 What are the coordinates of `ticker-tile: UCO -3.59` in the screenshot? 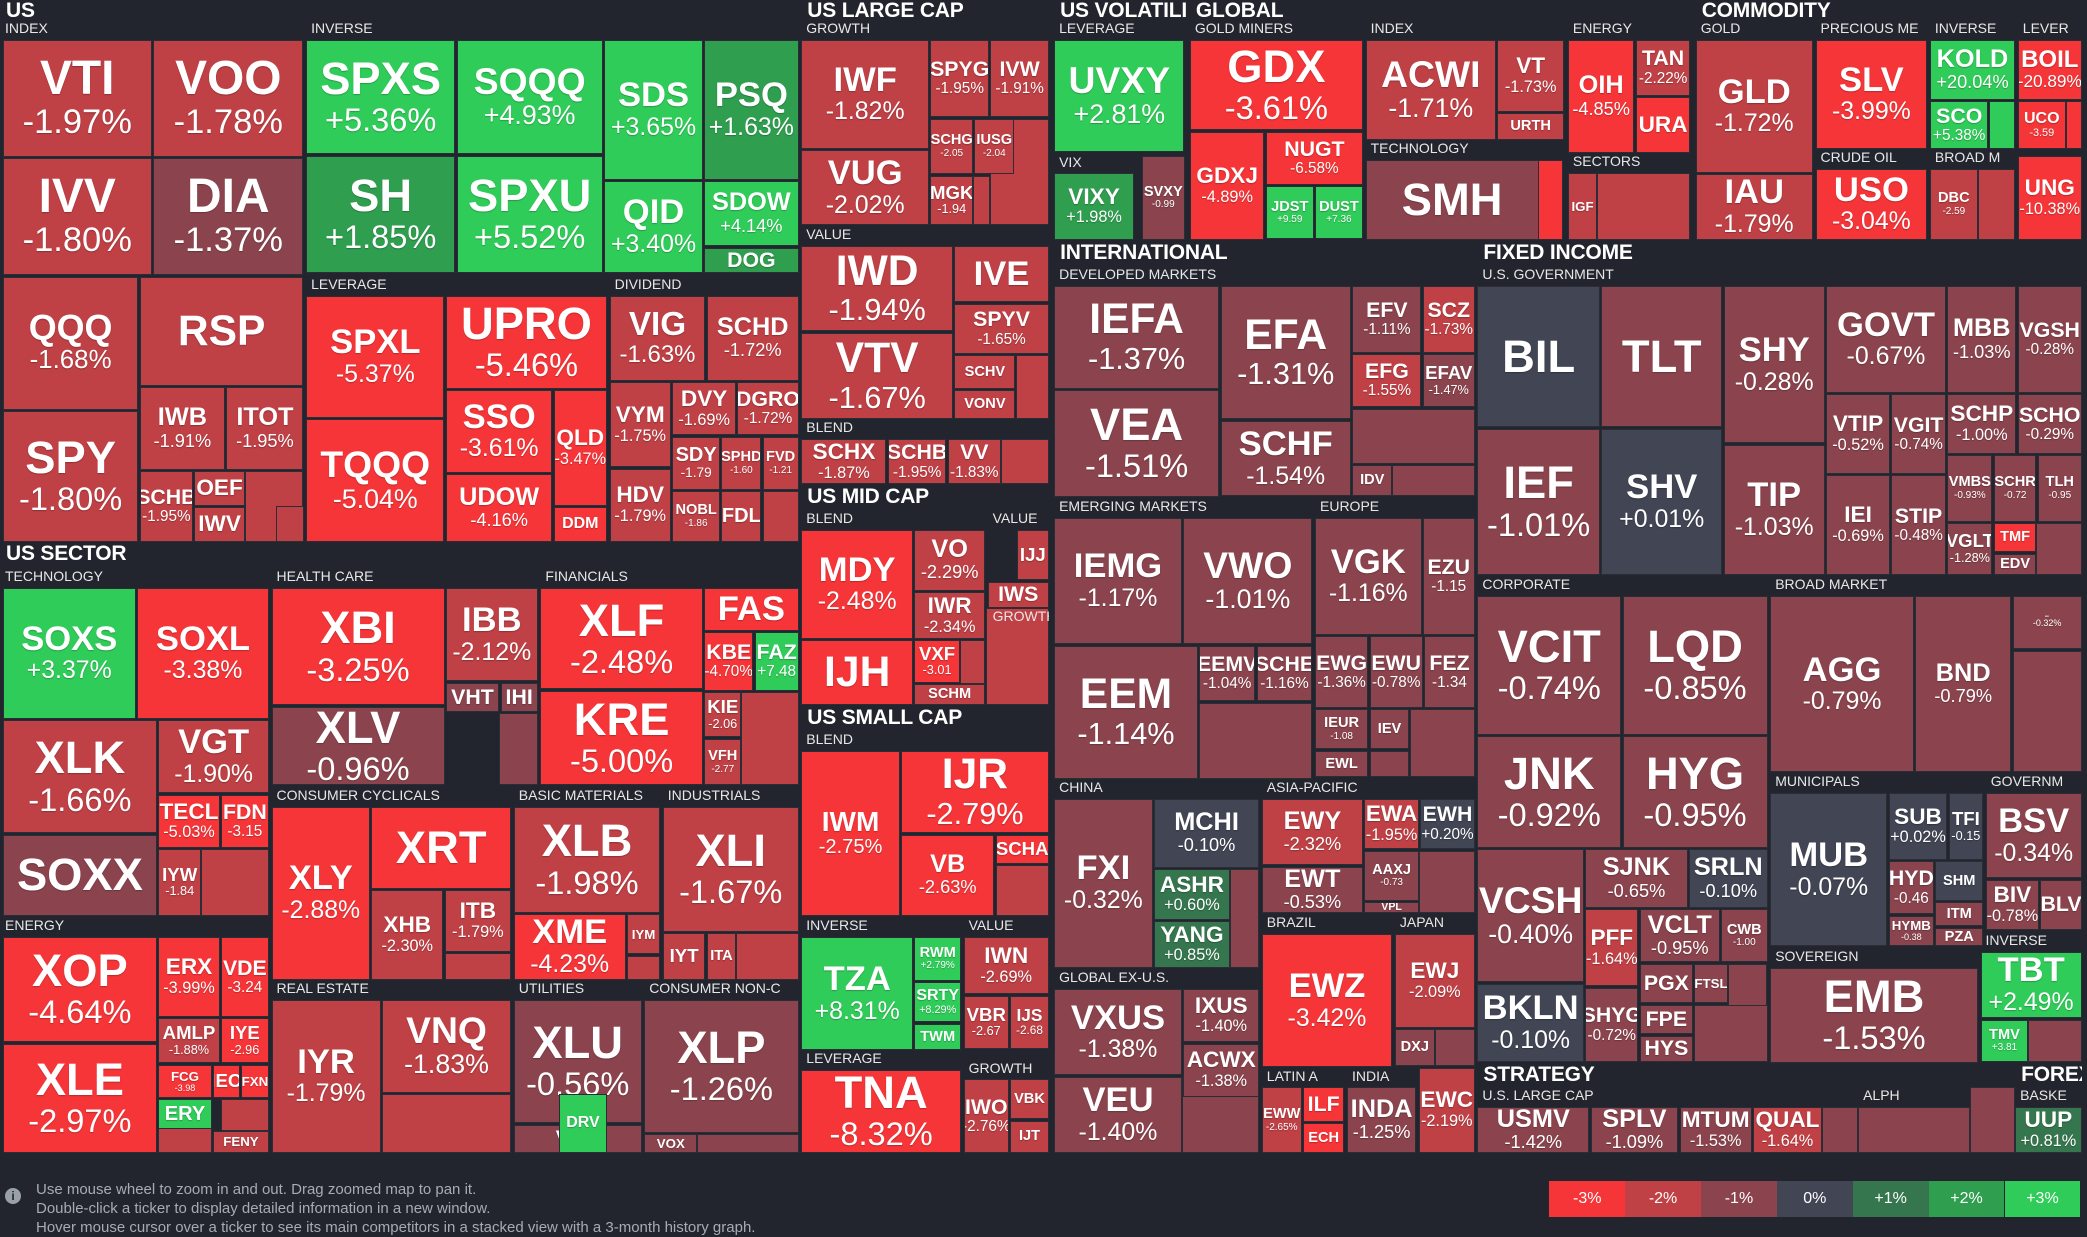 It's located at (2041, 125).